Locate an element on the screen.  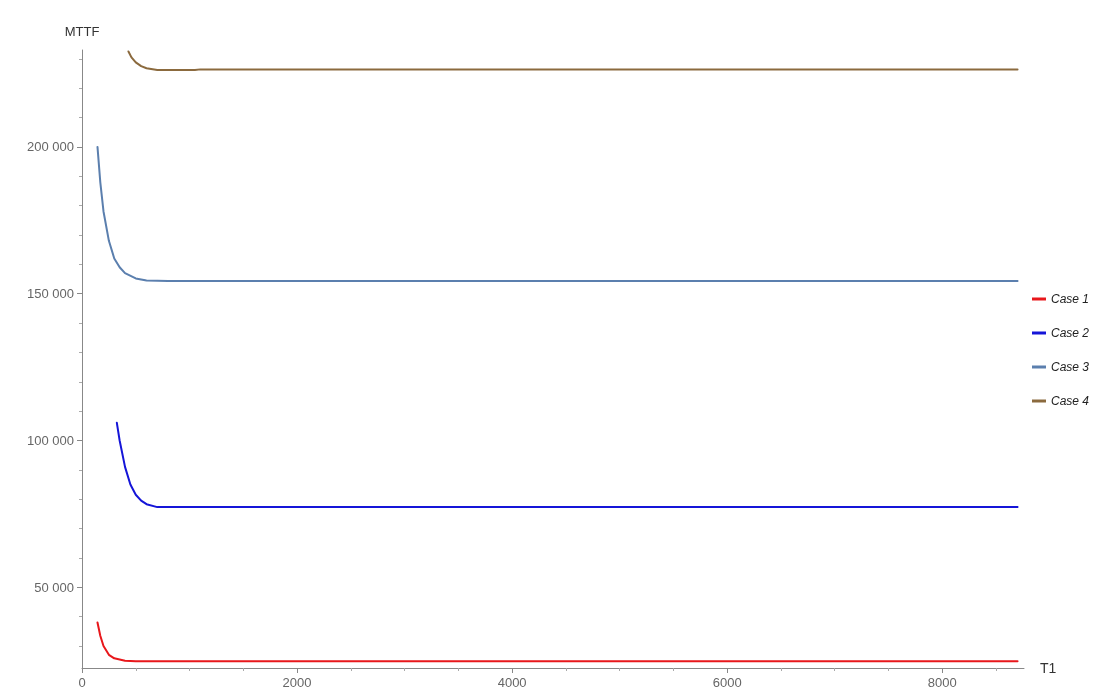
y-tick-label: 50 000 is located at coordinates (54, 587).